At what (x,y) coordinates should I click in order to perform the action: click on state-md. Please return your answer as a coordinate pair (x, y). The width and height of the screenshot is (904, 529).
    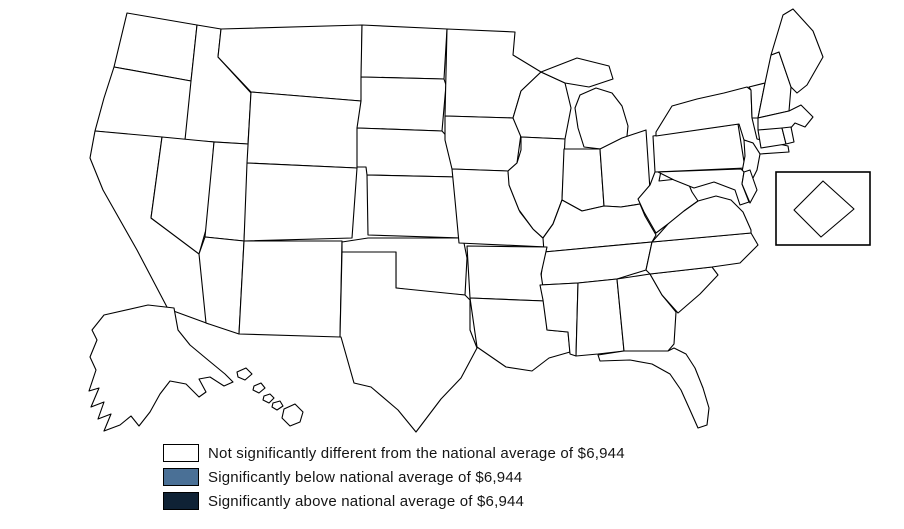
    Looking at the image, I should click on (703, 187).